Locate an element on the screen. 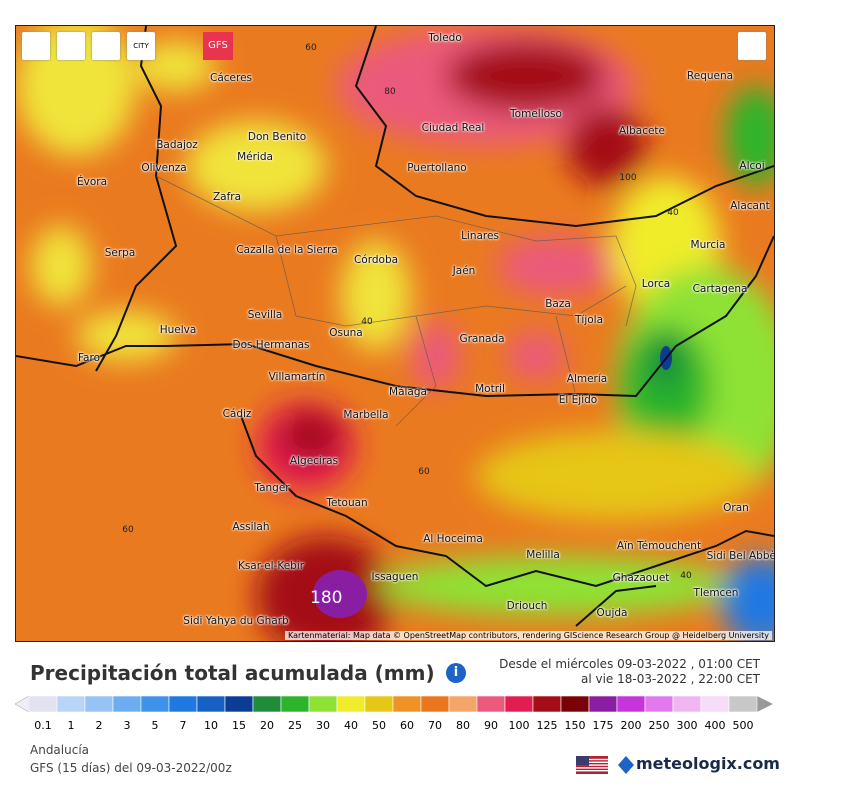  flag-icon is located at coordinates (592, 765).